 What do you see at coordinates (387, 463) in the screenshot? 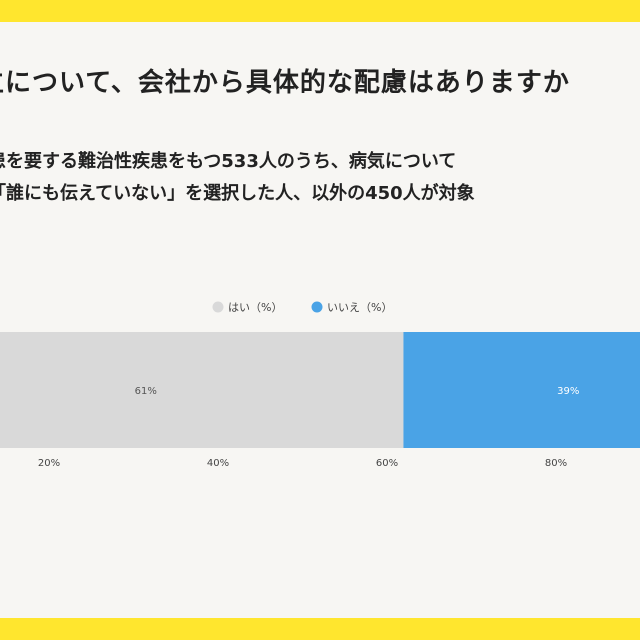
I see `x-tick-60: 60%` at bounding box center [387, 463].